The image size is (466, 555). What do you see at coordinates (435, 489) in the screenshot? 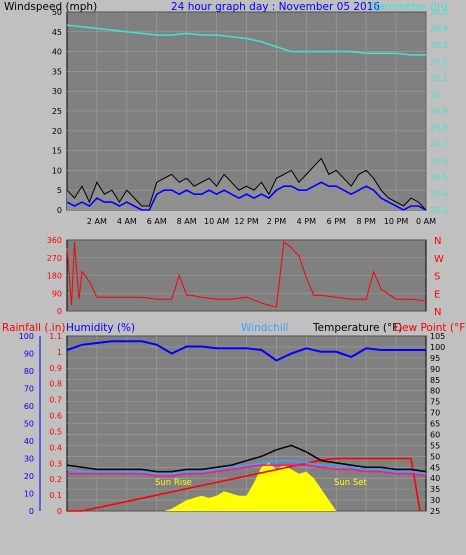
I see `tick-right-temp: 35` at bounding box center [435, 489].